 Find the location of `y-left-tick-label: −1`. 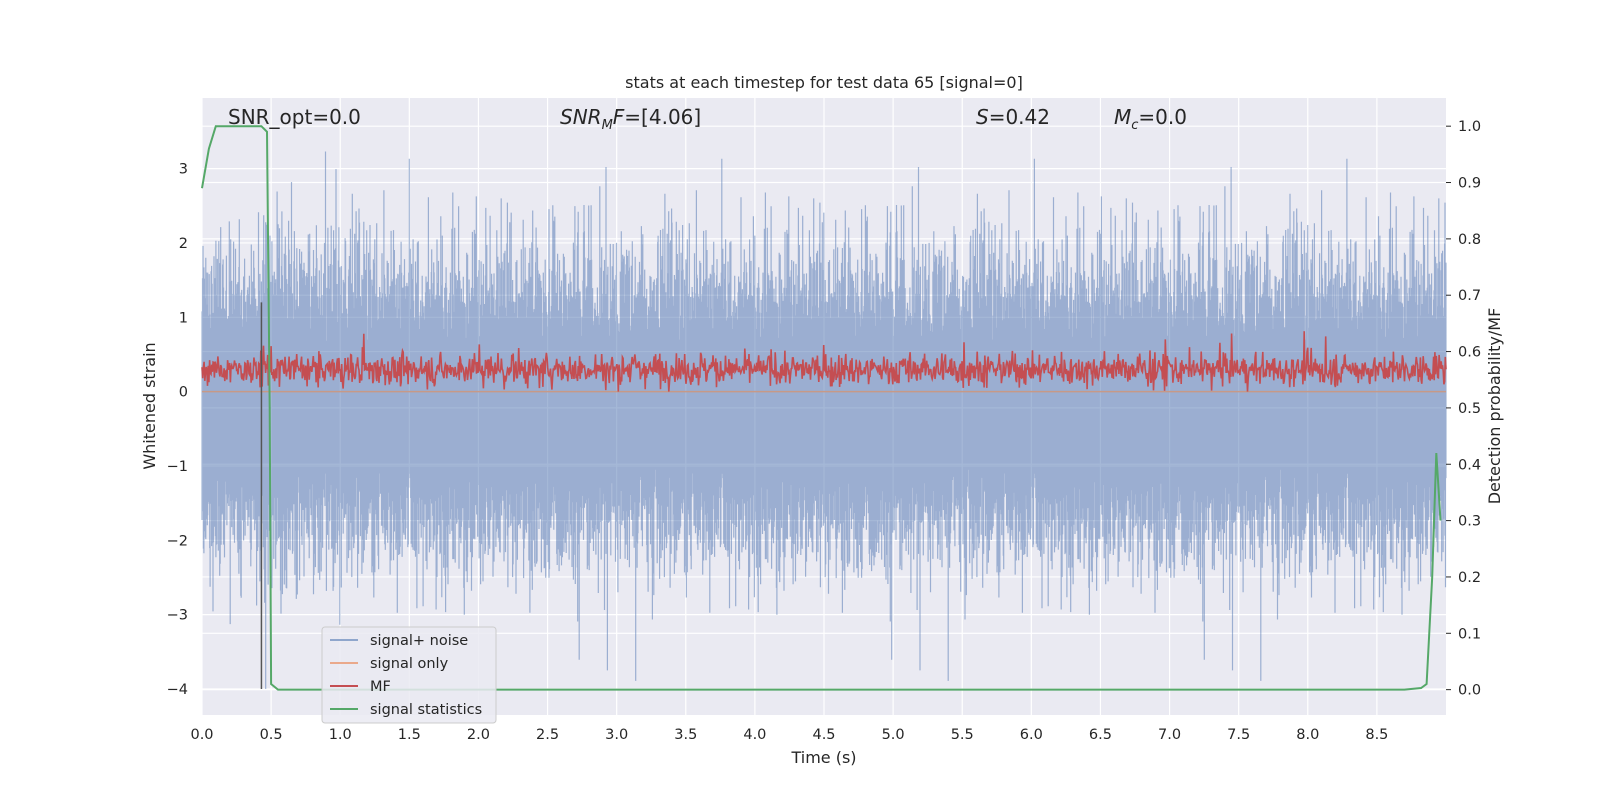

y-left-tick-label: −1 is located at coordinates (177, 467).